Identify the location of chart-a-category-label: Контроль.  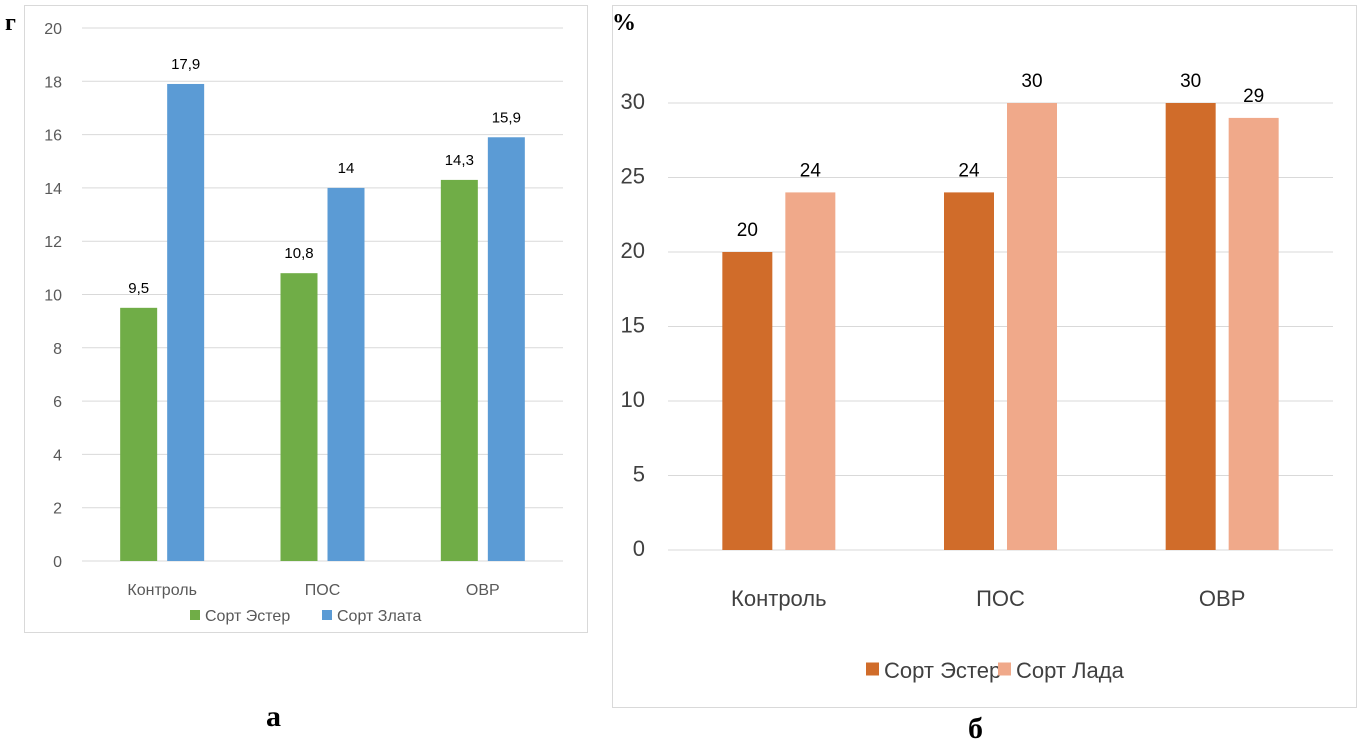
(162, 590).